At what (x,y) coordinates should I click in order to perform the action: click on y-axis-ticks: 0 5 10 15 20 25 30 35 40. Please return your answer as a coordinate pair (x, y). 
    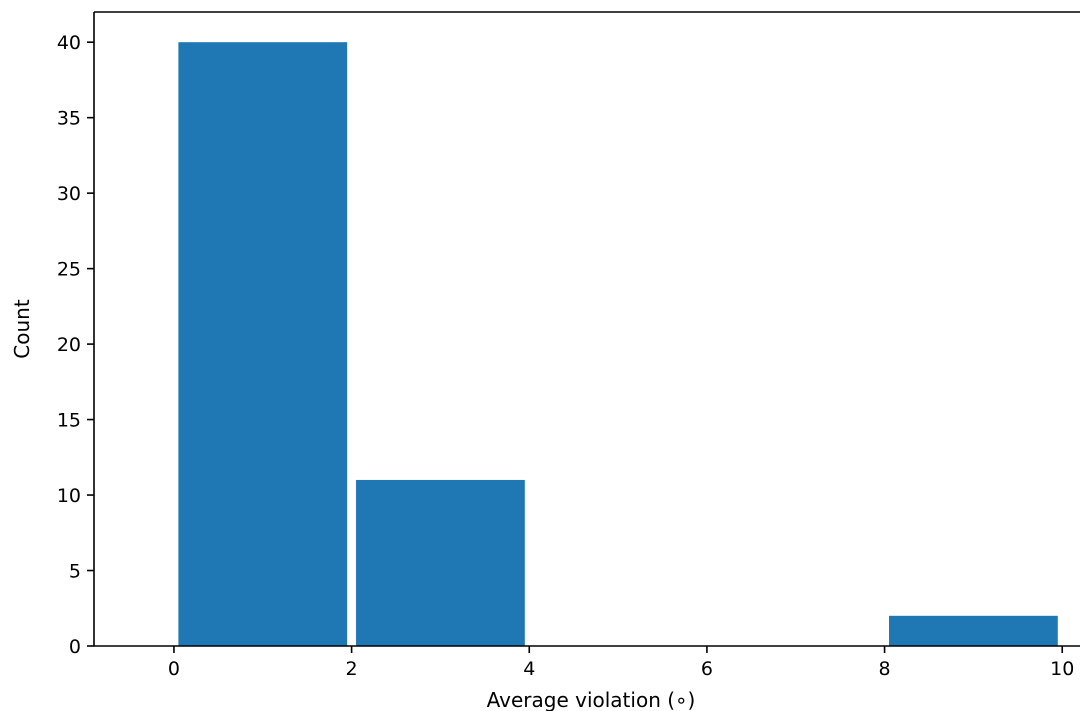
    Looking at the image, I should click on (75, 345).